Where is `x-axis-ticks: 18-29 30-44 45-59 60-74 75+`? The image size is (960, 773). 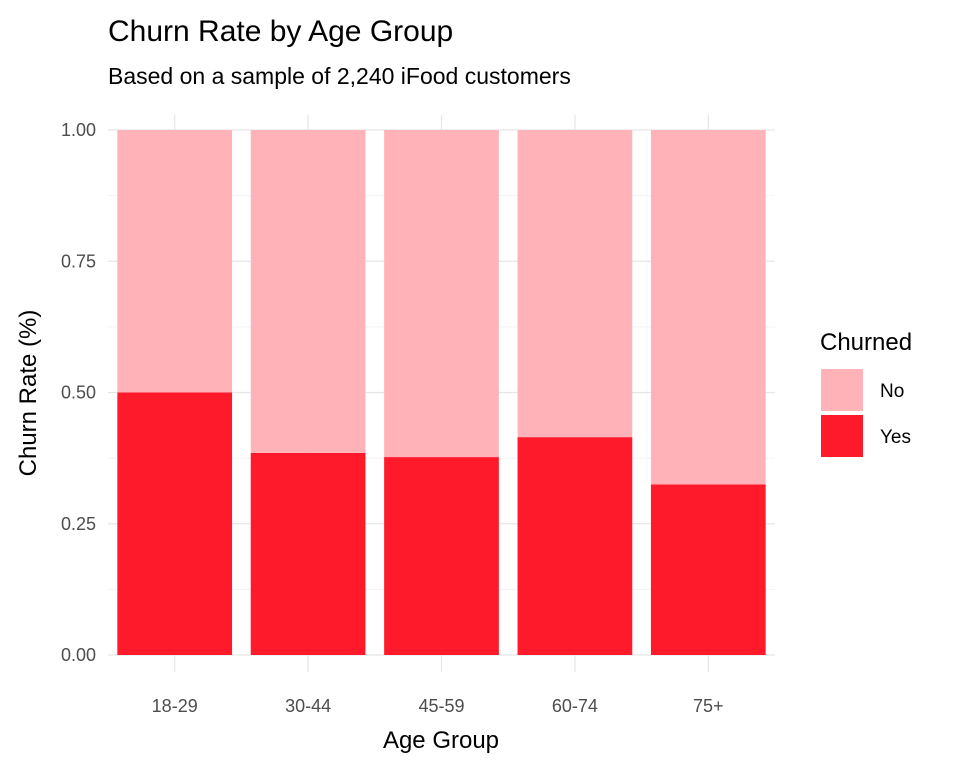 x-axis-ticks: 18-29 30-44 45-59 60-74 75+ is located at coordinates (438, 706).